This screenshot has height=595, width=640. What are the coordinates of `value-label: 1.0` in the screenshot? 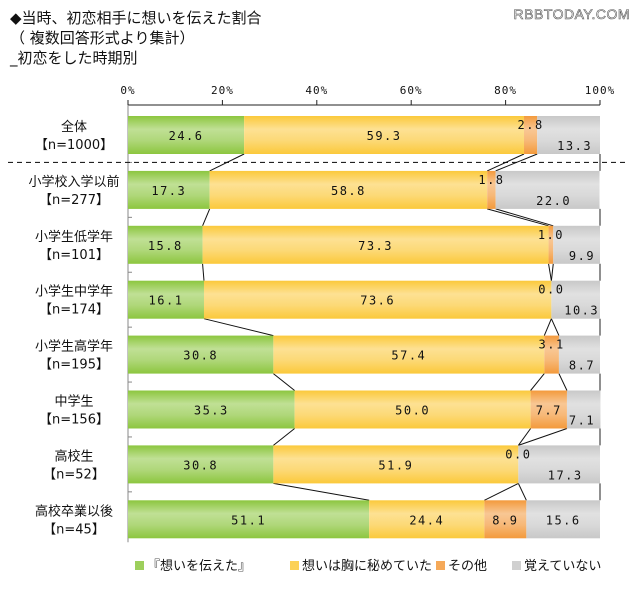 It's located at (551, 235).